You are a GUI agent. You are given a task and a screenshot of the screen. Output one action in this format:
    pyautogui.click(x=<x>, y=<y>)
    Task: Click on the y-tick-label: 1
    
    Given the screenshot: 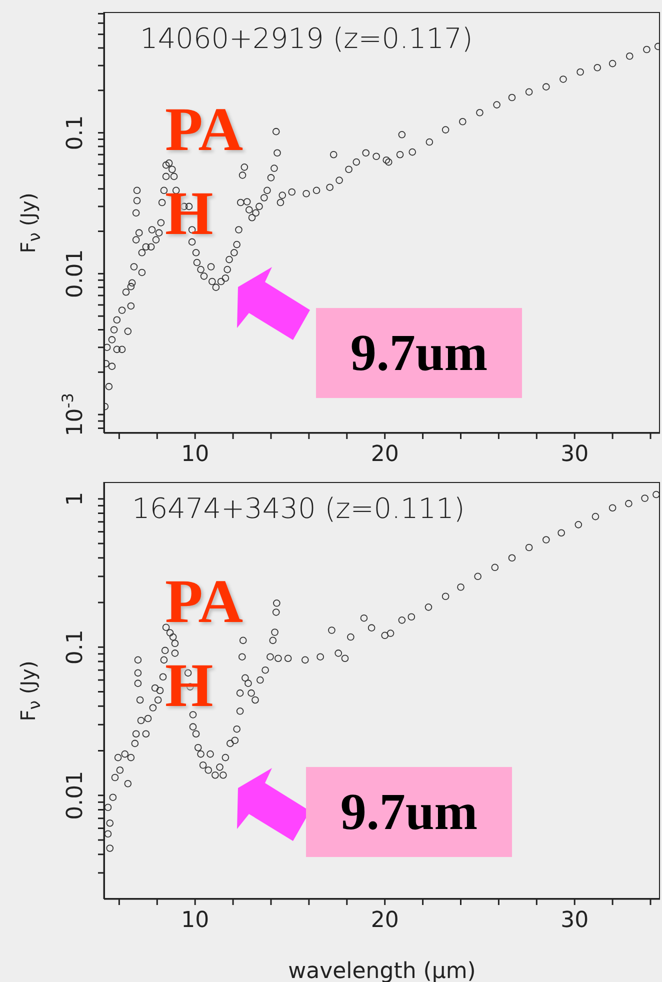 What is the action you would take?
    pyautogui.click(x=75, y=499)
    